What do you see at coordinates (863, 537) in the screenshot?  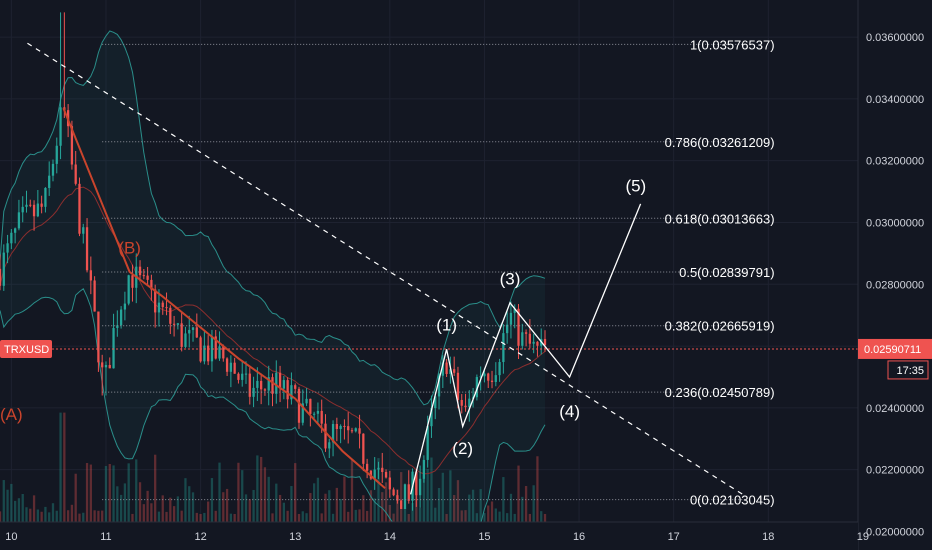 I see `time-tick-label: 19` at bounding box center [863, 537].